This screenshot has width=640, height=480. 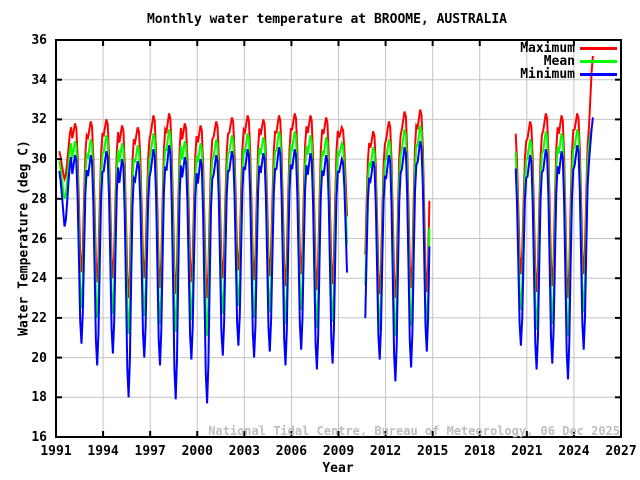 I want to click on x-tick-label: 2024, so click(x=574, y=451).